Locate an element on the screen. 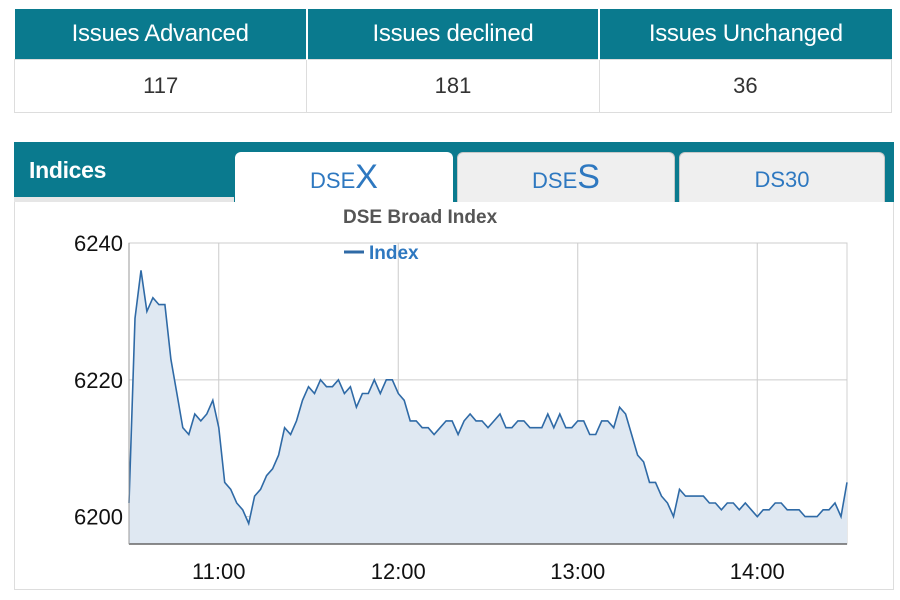 The width and height of the screenshot is (900, 600). indices-title: Indices is located at coordinates (67, 170).